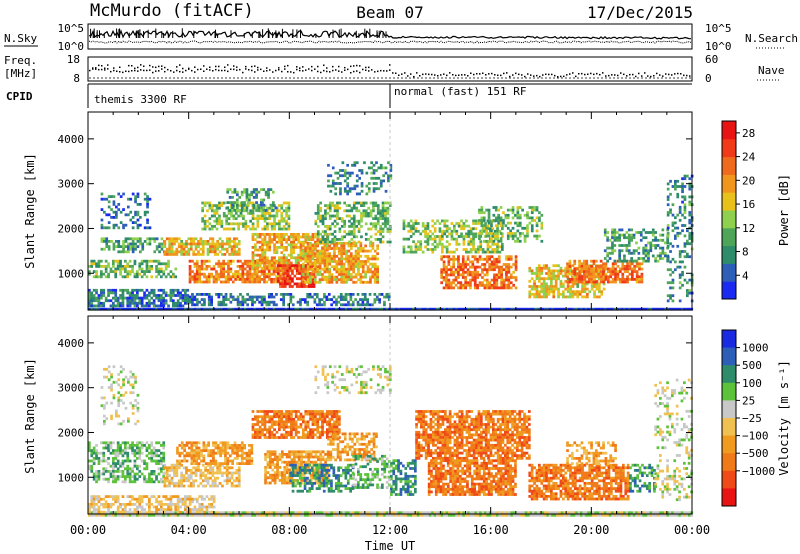  What do you see at coordinates (96, 513) in the screenshot?
I see `velocity-echo-cell` at bounding box center [96, 513].